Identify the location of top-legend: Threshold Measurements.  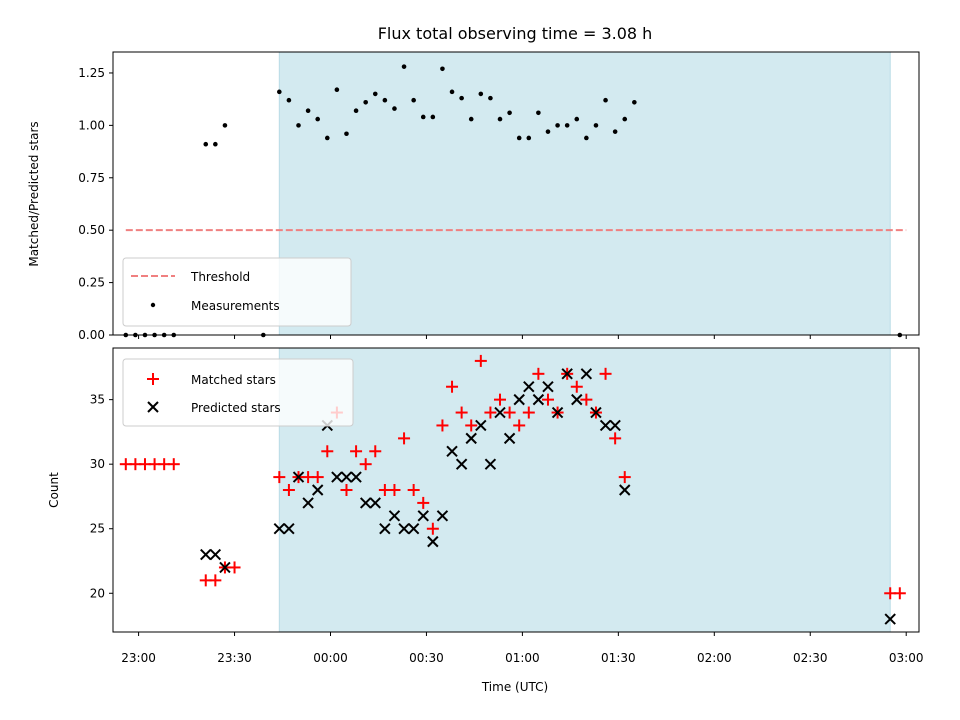
(237, 292).